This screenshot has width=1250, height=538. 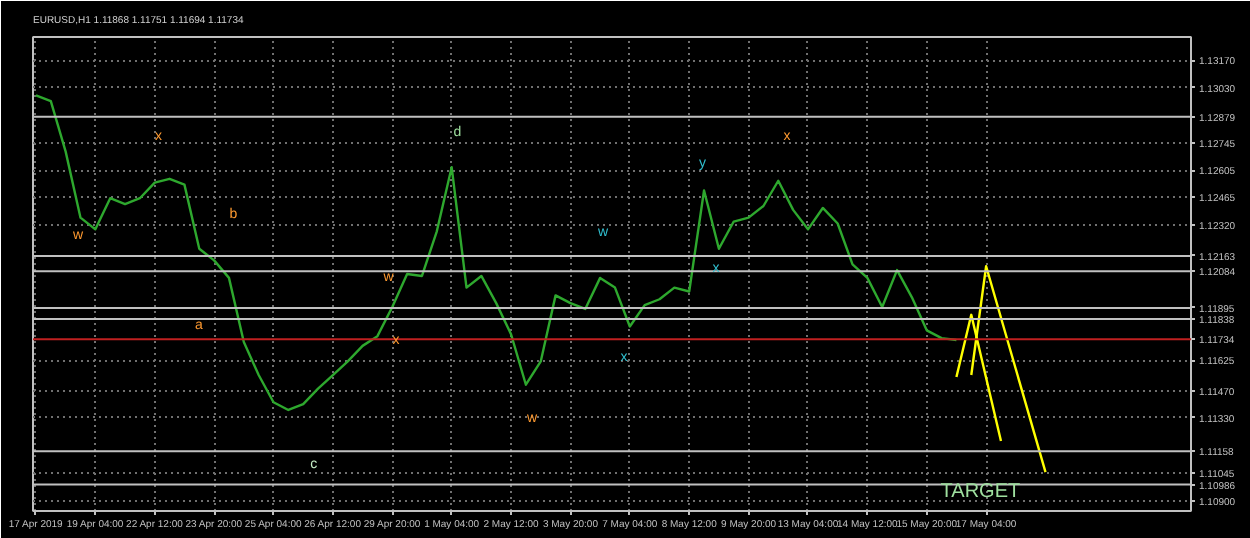 I want to click on annotation: TARGET, so click(x=980, y=491).